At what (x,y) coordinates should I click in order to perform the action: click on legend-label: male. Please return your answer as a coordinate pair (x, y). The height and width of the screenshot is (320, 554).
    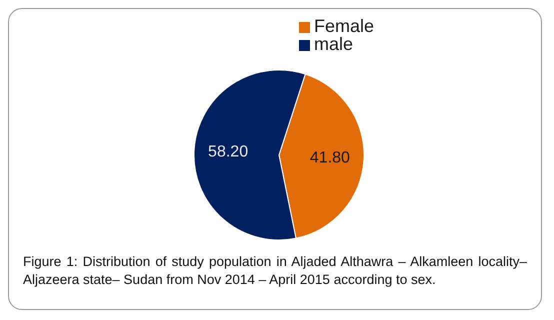
    Looking at the image, I should click on (334, 44).